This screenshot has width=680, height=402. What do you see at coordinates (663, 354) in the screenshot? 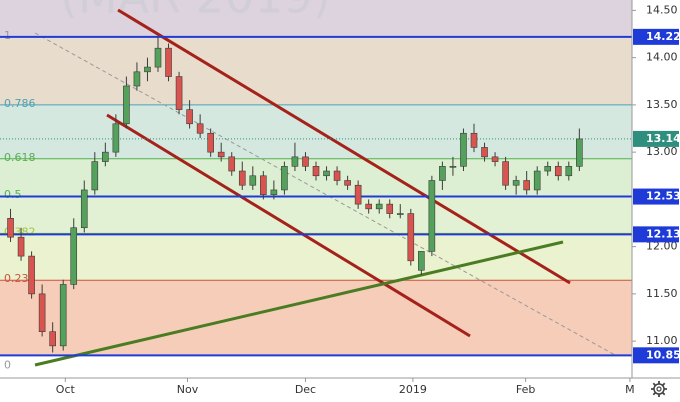
I see `price-label: 10.85` at bounding box center [663, 354].